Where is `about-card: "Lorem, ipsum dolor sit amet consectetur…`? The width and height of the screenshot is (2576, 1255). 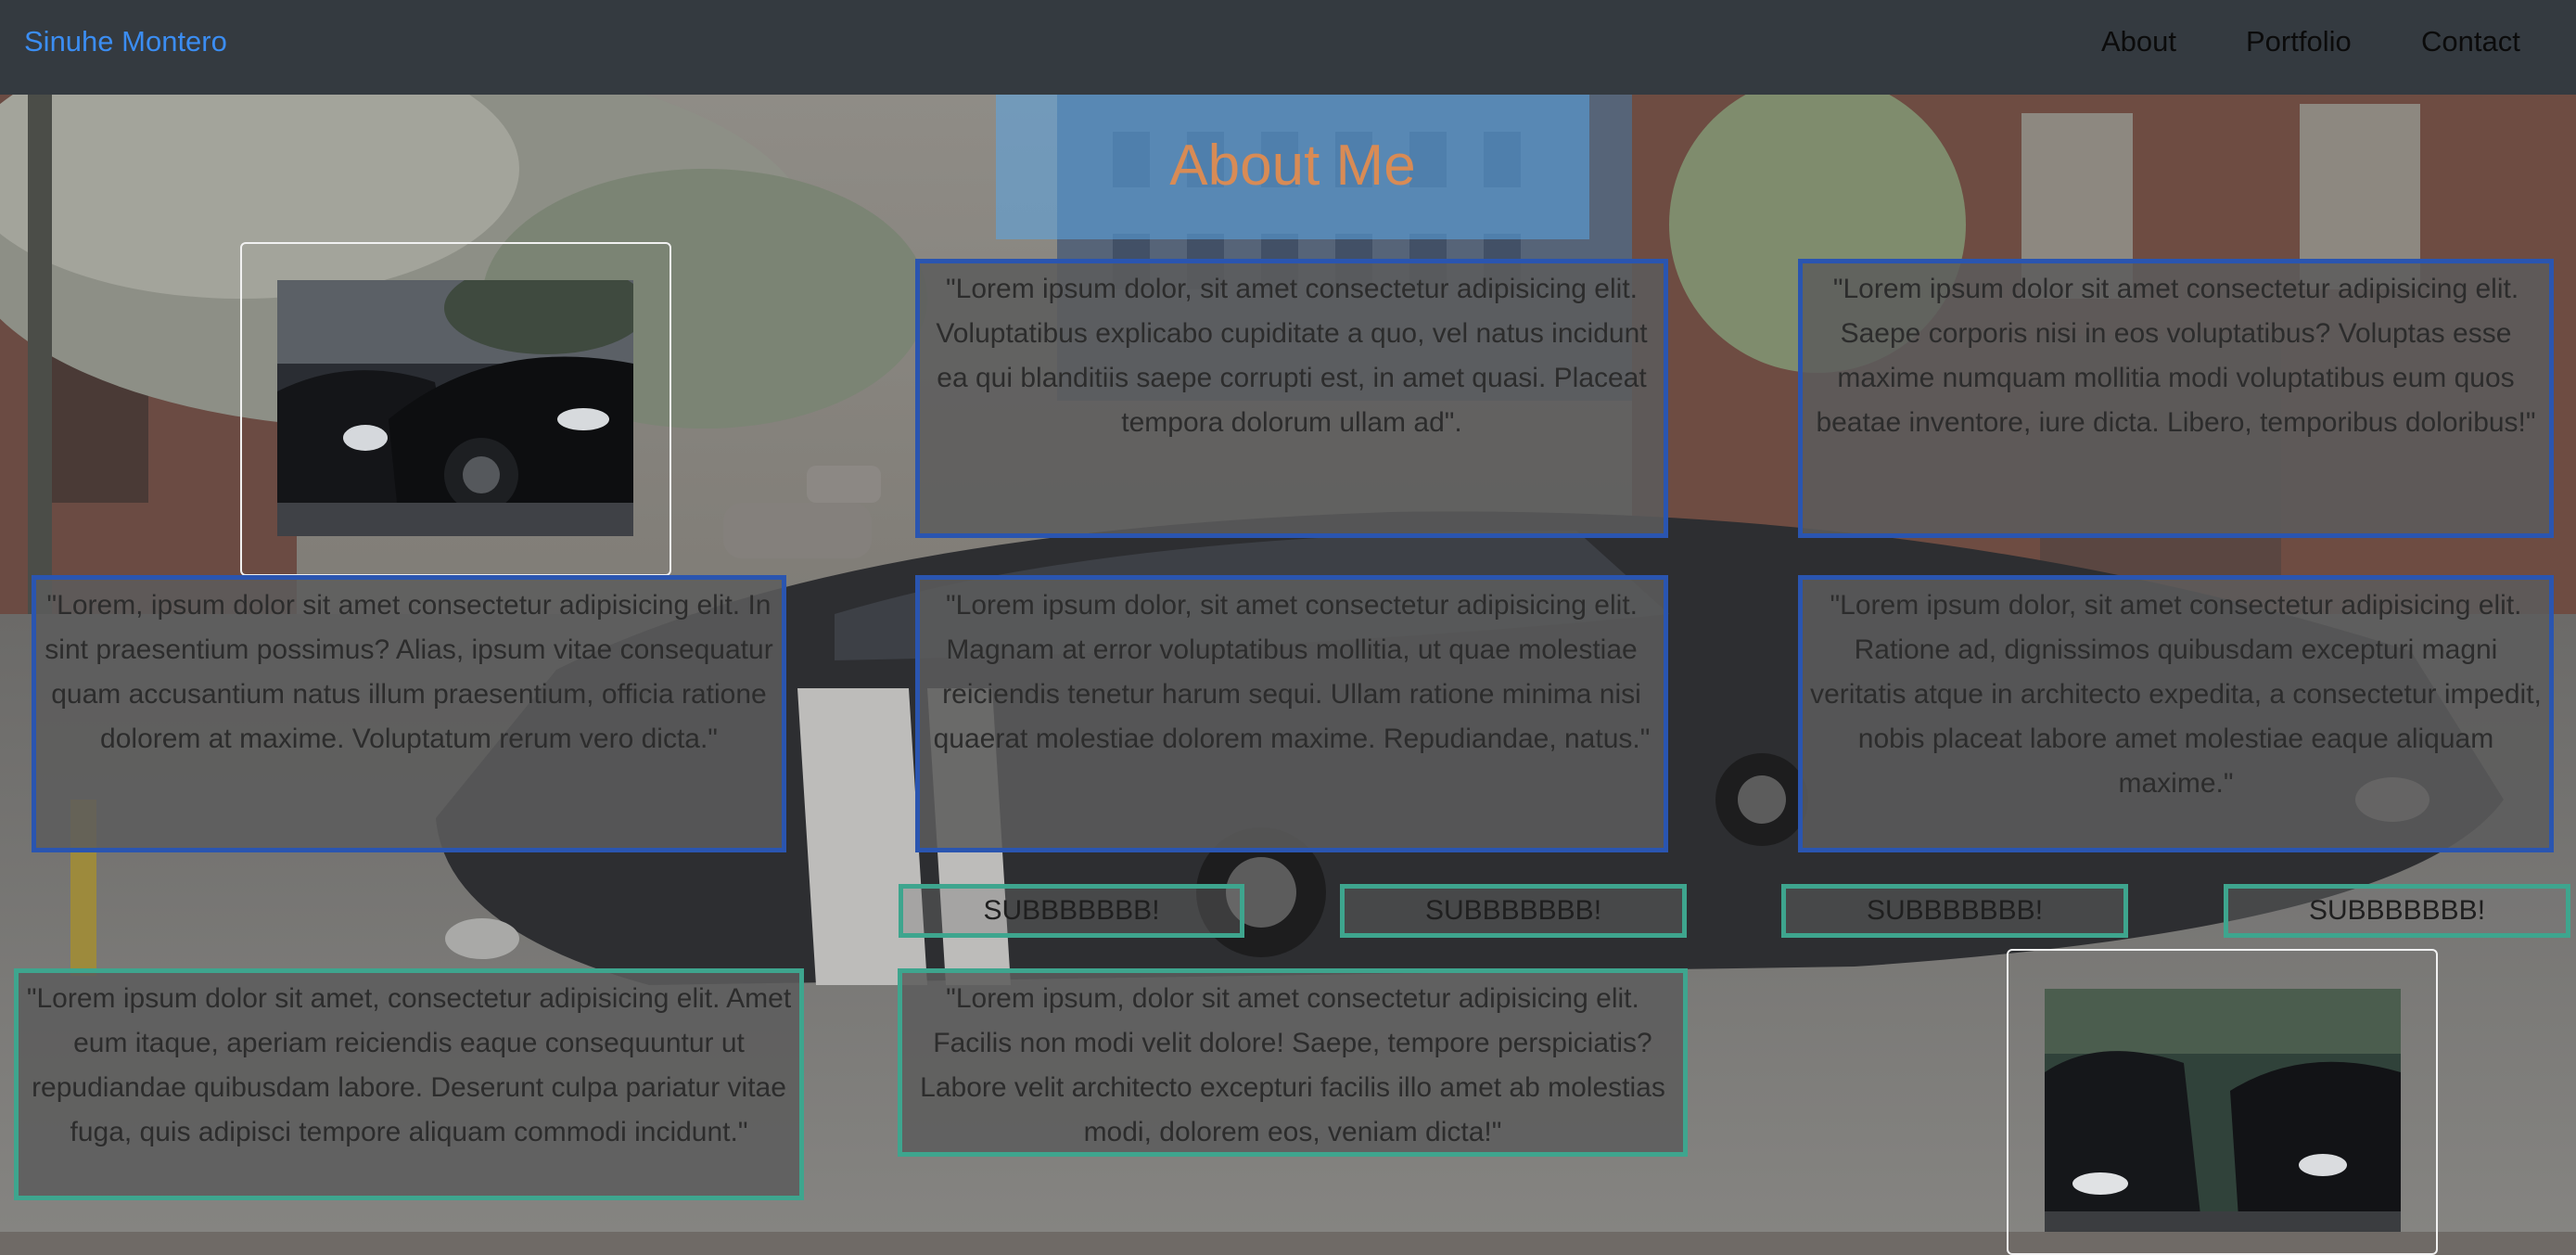 about-card: "Lorem, ipsum dolor sit amet consectetur… is located at coordinates (409, 714).